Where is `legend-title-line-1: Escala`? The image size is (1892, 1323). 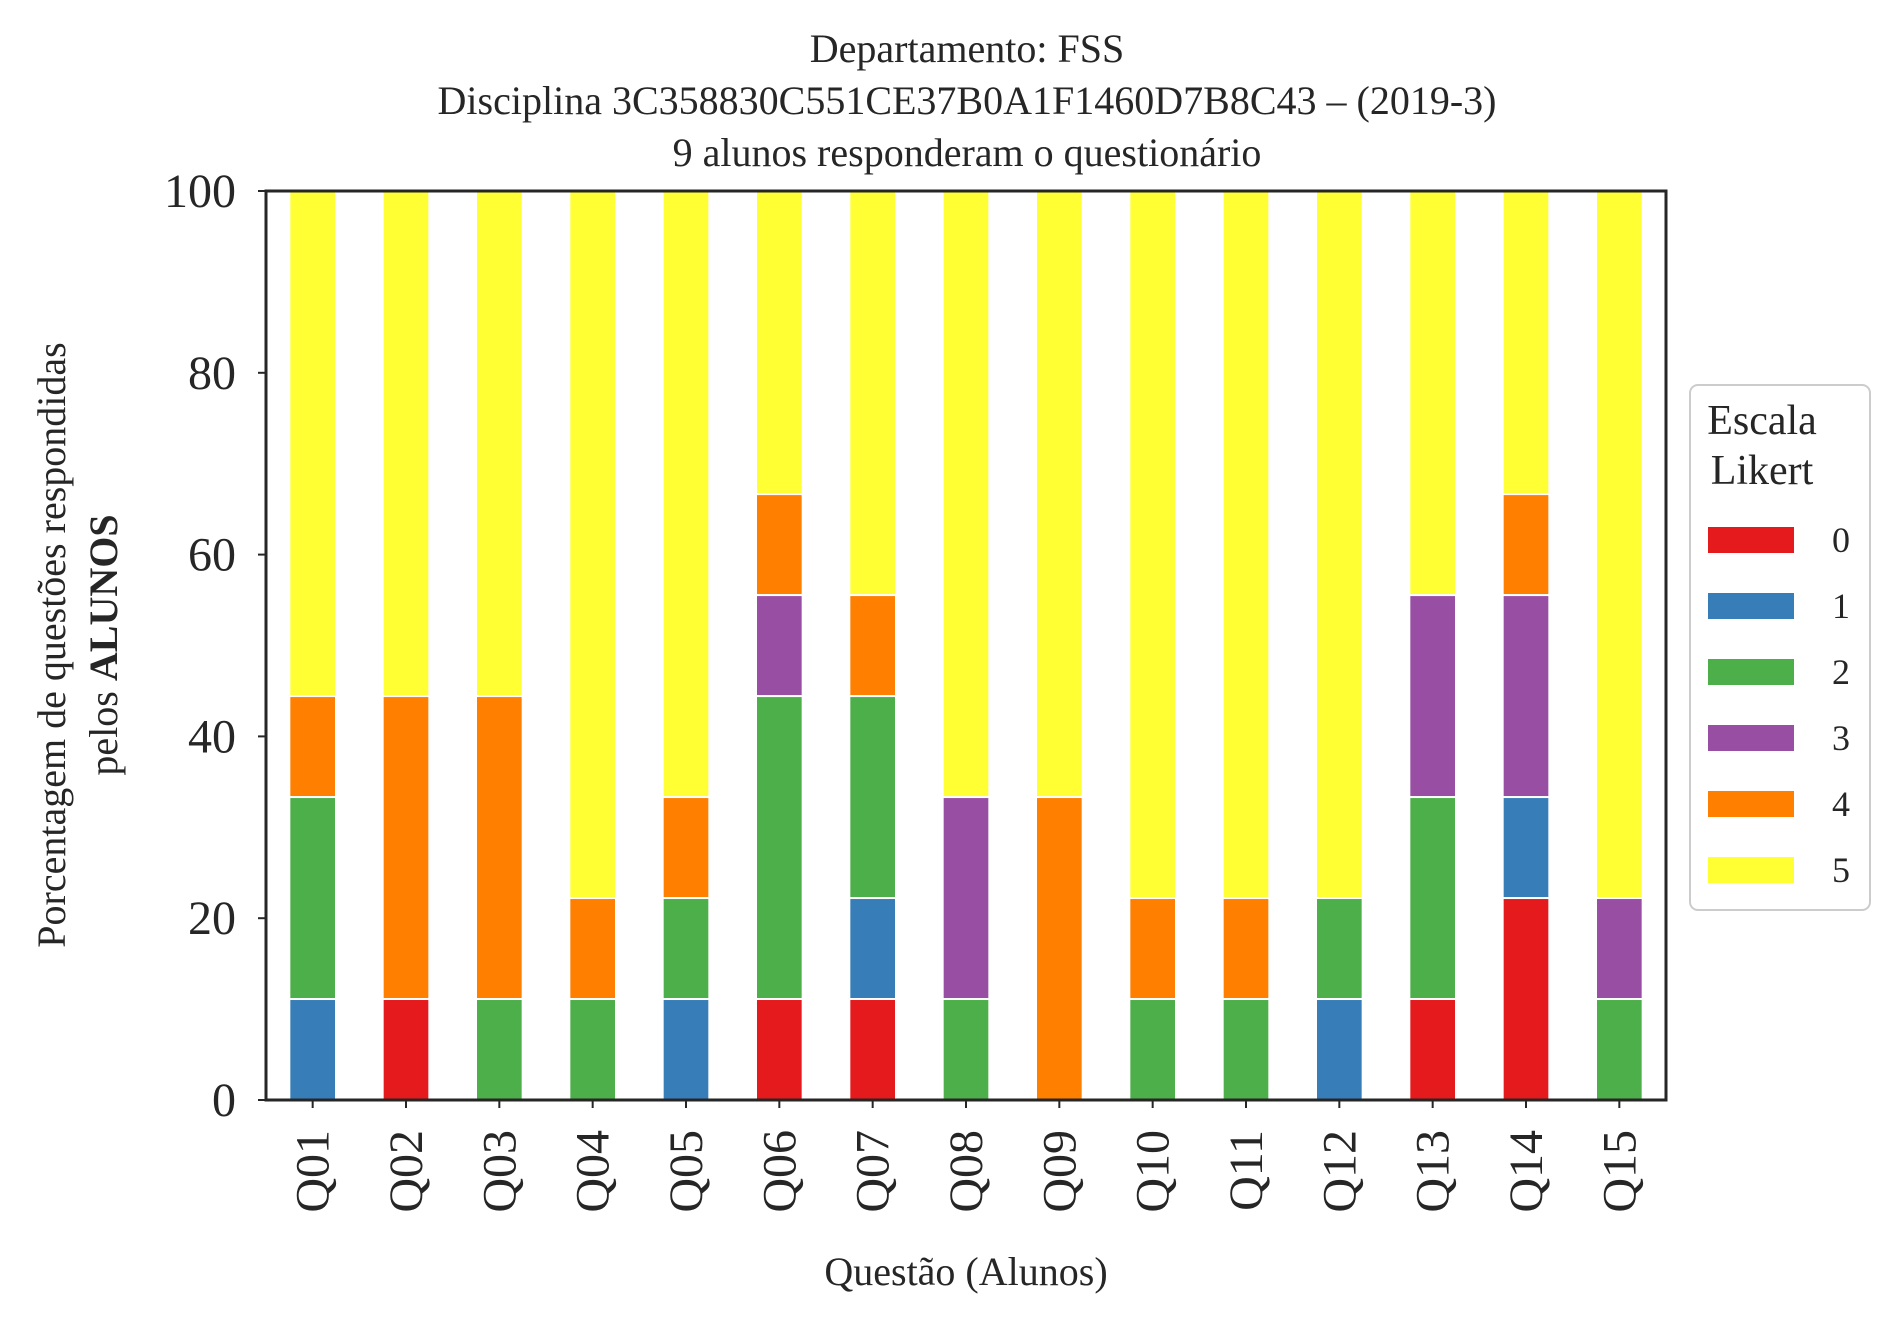 legend-title-line-1: Escala is located at coordinates (1762, 421).